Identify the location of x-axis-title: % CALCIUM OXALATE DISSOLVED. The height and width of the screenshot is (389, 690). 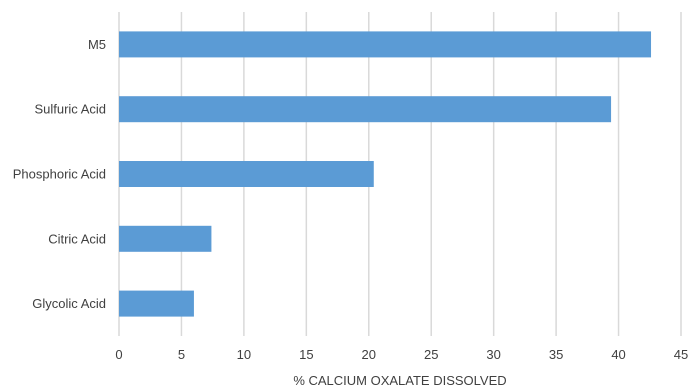
(399, 380).